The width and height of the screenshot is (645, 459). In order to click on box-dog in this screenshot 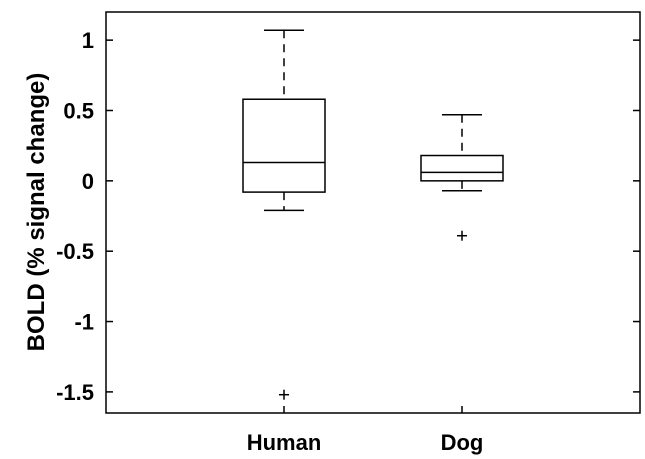, I will do `click(462, 177)`.